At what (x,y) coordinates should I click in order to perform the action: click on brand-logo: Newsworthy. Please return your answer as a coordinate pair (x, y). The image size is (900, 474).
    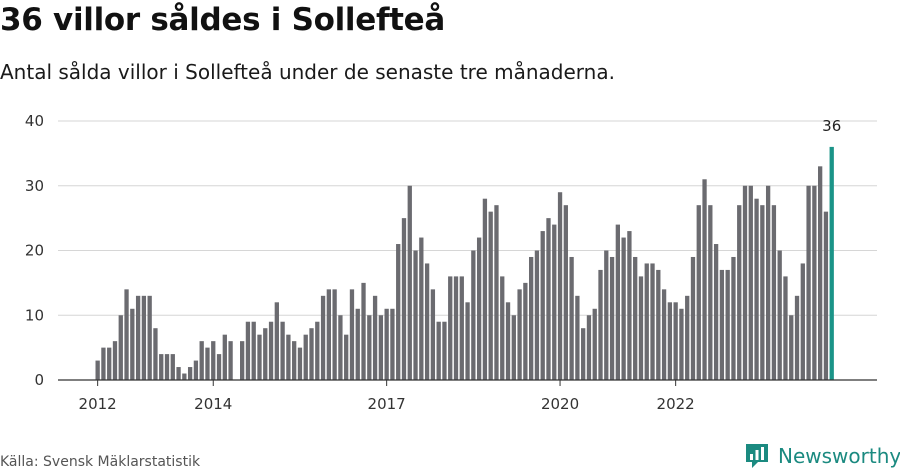
    Looking at the image, I should click on (822, 456).